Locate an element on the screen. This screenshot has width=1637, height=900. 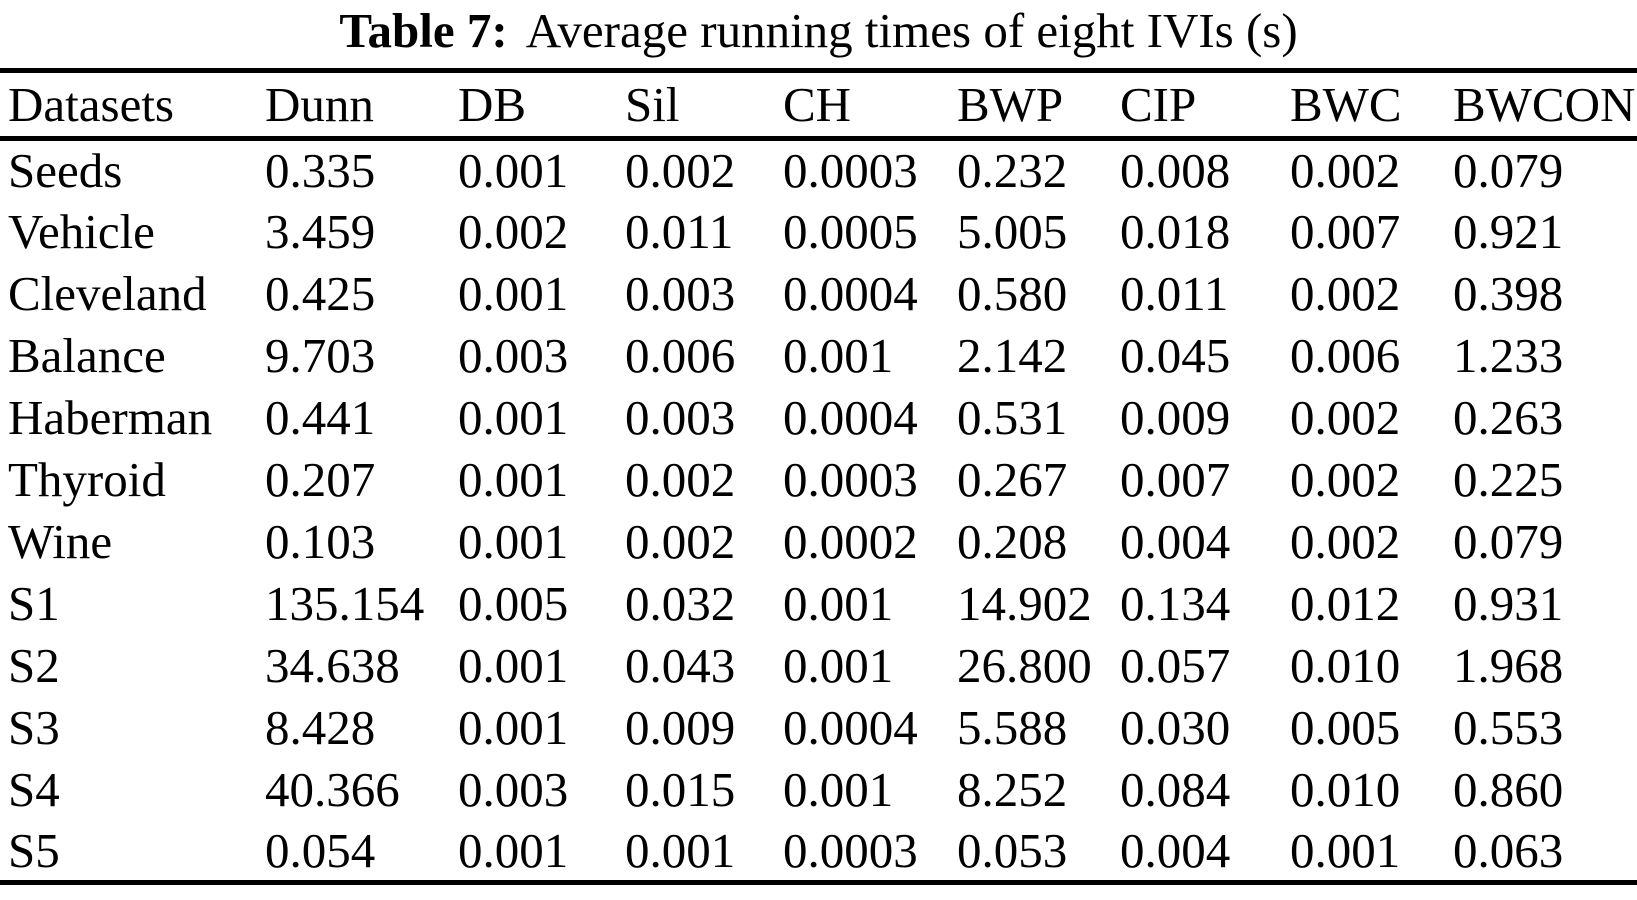
table-header: Datasets Dunn DB Sil CH BWP CIP BWC BWCON is located at coordinates (818, 105).